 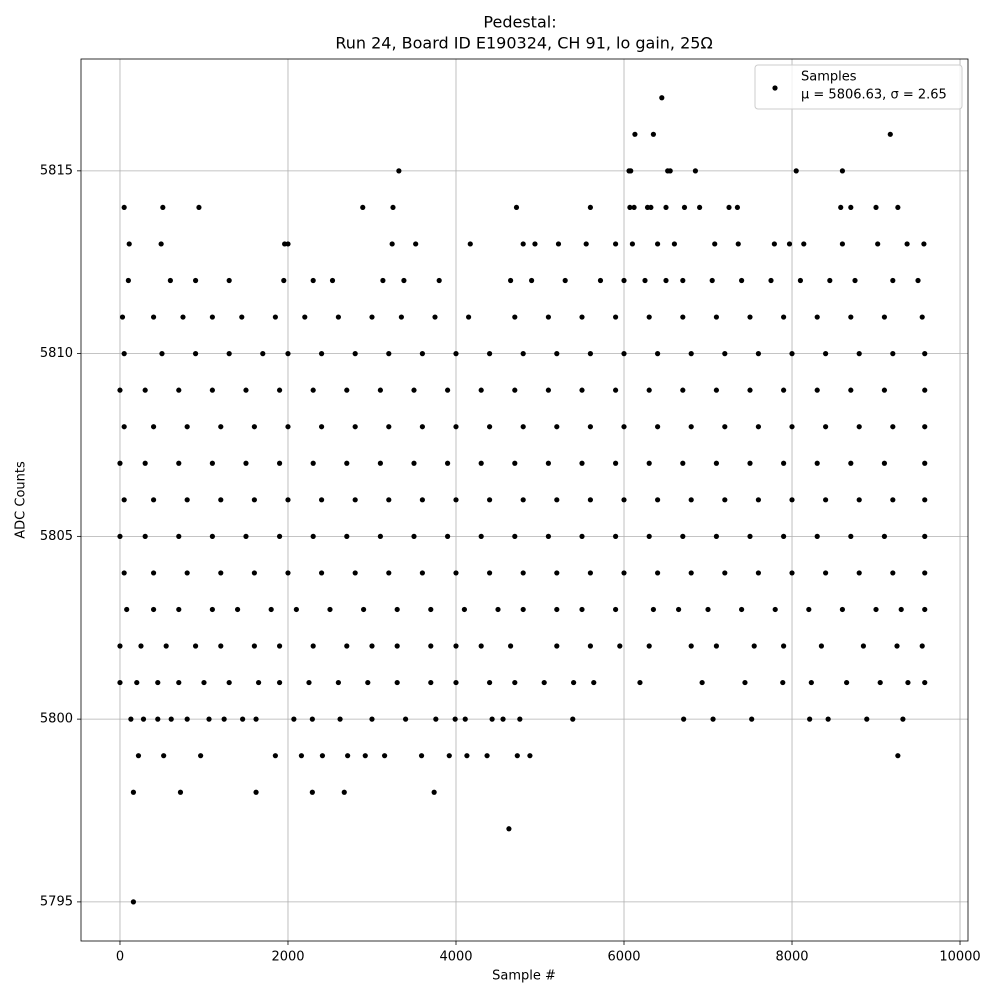 What do you see at coordinates (455, 957) in the screenshot?
I see `x-tick-label: 4000` at bounding box center [455, 957].